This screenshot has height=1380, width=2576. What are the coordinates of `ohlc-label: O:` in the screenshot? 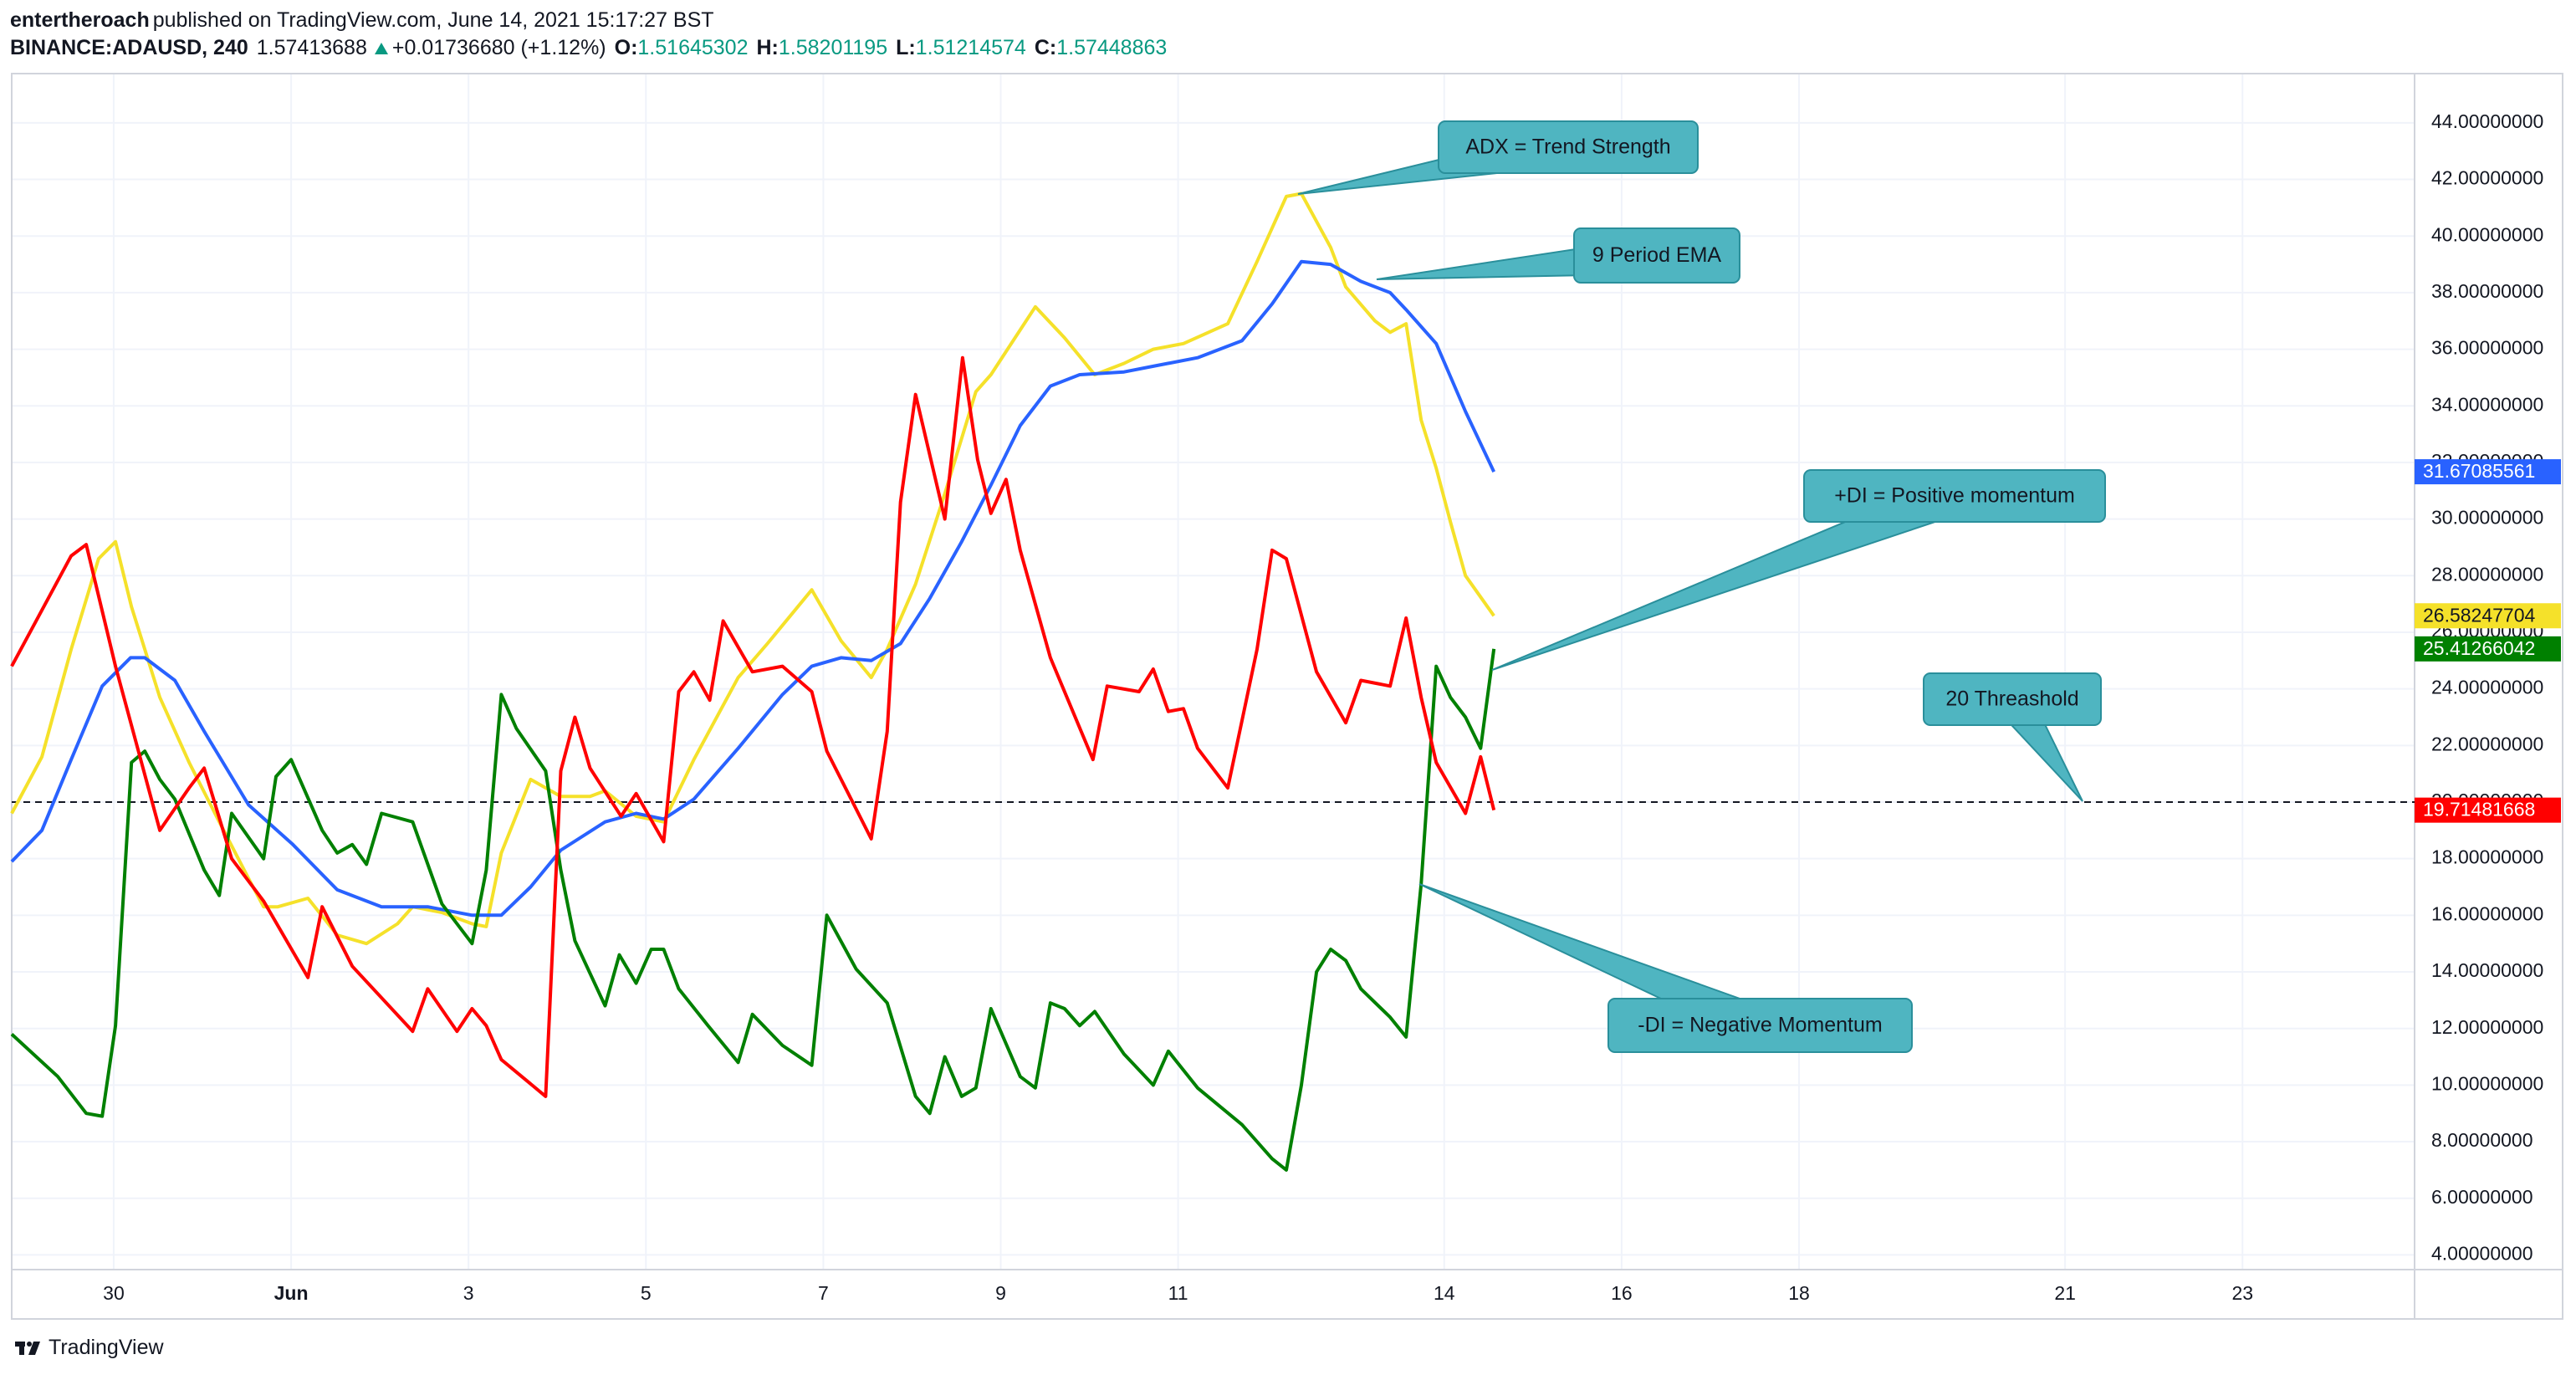 It's located at (626, 47).